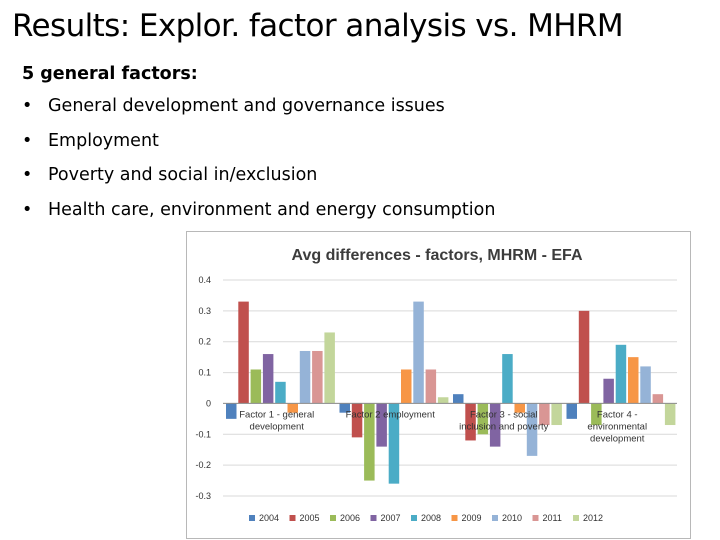 The height and width of the screenshot is (540, 720). I want to click on chart-title: Avg differences - factors, MHRM - EFA, so click(436, 255).